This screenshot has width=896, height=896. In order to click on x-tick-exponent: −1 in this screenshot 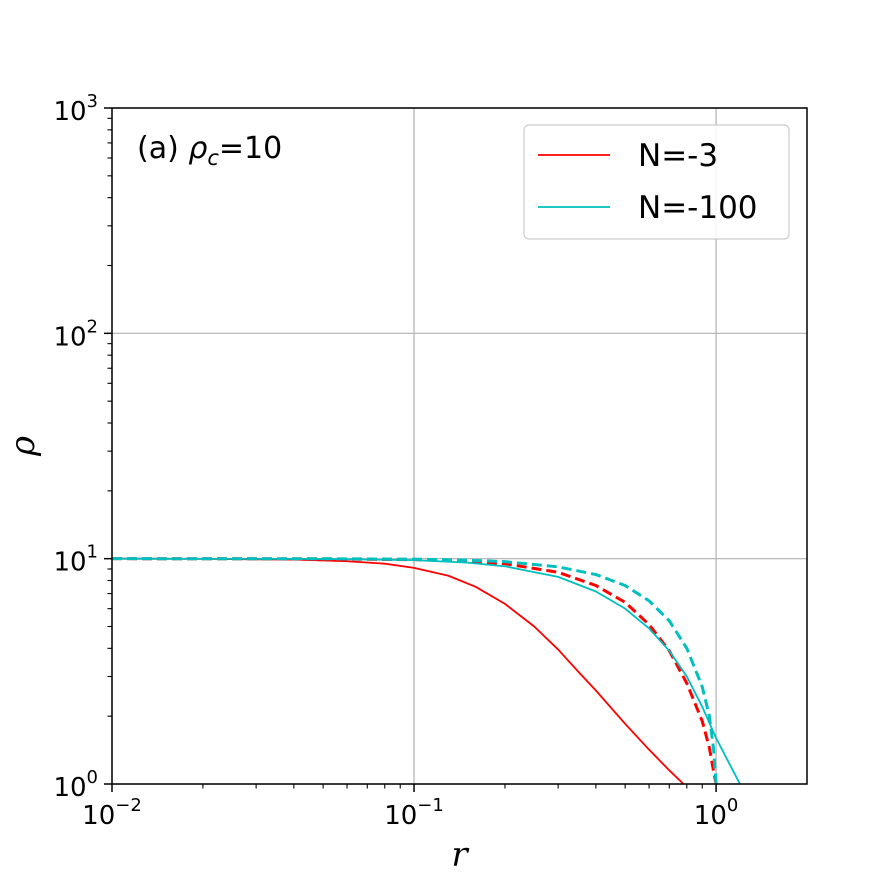, I will do `click(430, 805)`.